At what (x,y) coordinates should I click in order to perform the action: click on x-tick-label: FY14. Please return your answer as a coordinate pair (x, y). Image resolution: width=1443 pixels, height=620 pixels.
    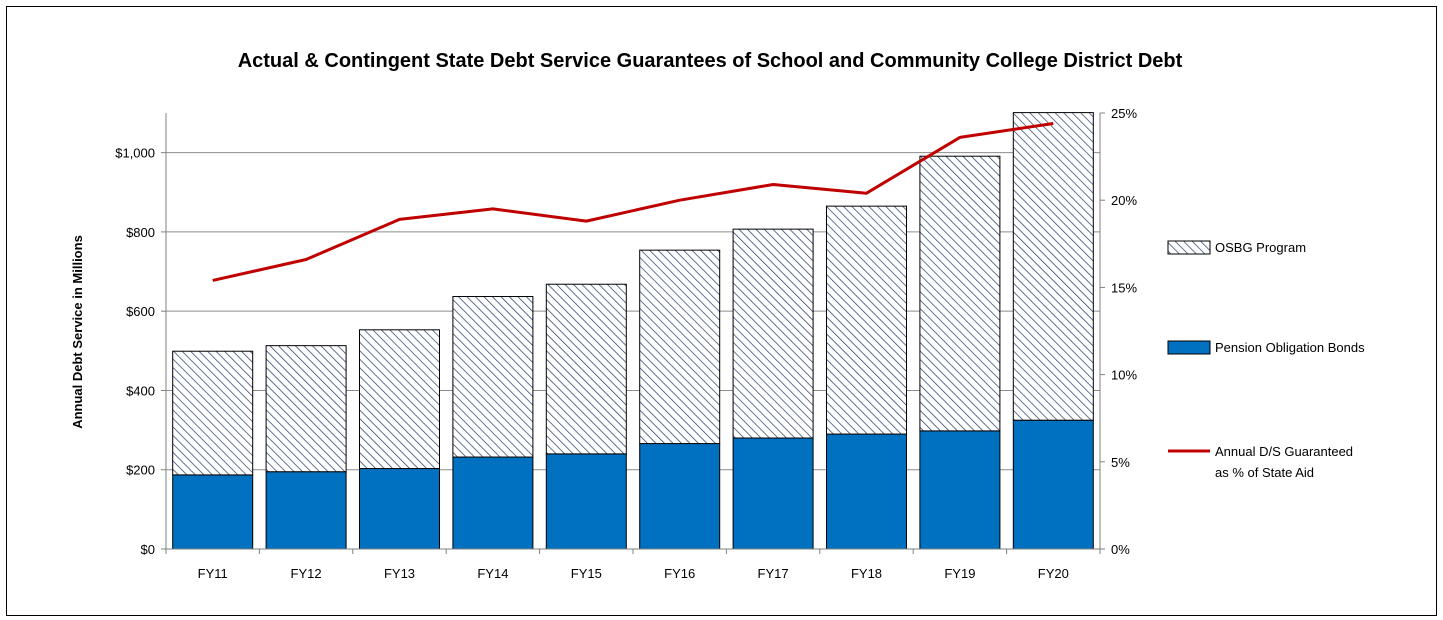
    Looking at the image, I should click on (492, 573).